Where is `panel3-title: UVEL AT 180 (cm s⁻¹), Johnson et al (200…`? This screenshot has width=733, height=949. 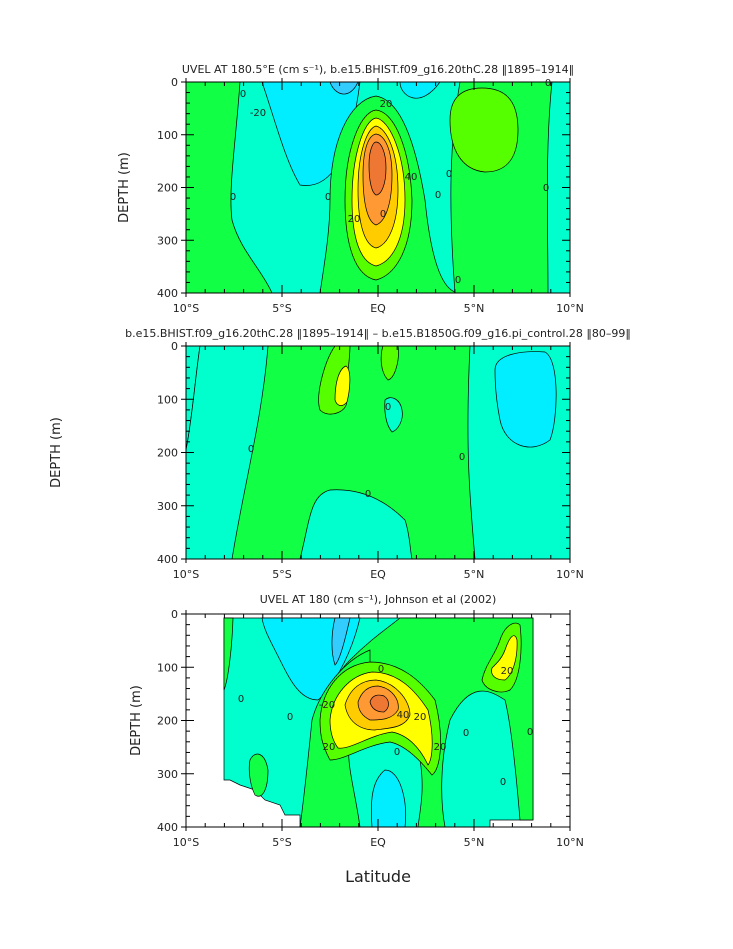 panel3-title: UVEL AT 180 (cm s⁻¹), Johnson et al (200… is located at coordinates (378, 599).